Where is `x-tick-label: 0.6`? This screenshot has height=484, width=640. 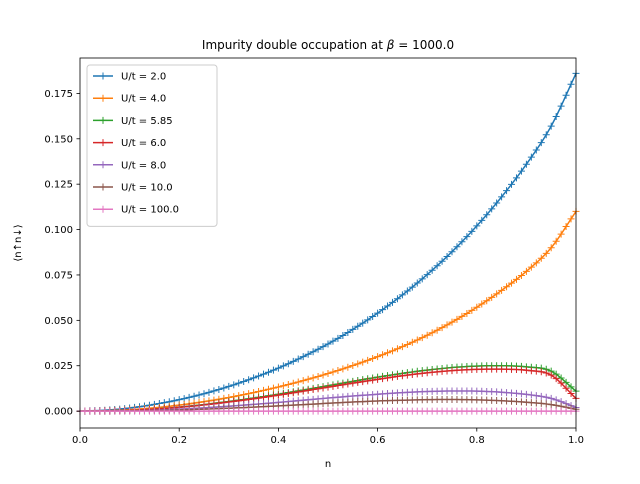
x-tick-label: 0.6 is located at coordinates (378, 440).